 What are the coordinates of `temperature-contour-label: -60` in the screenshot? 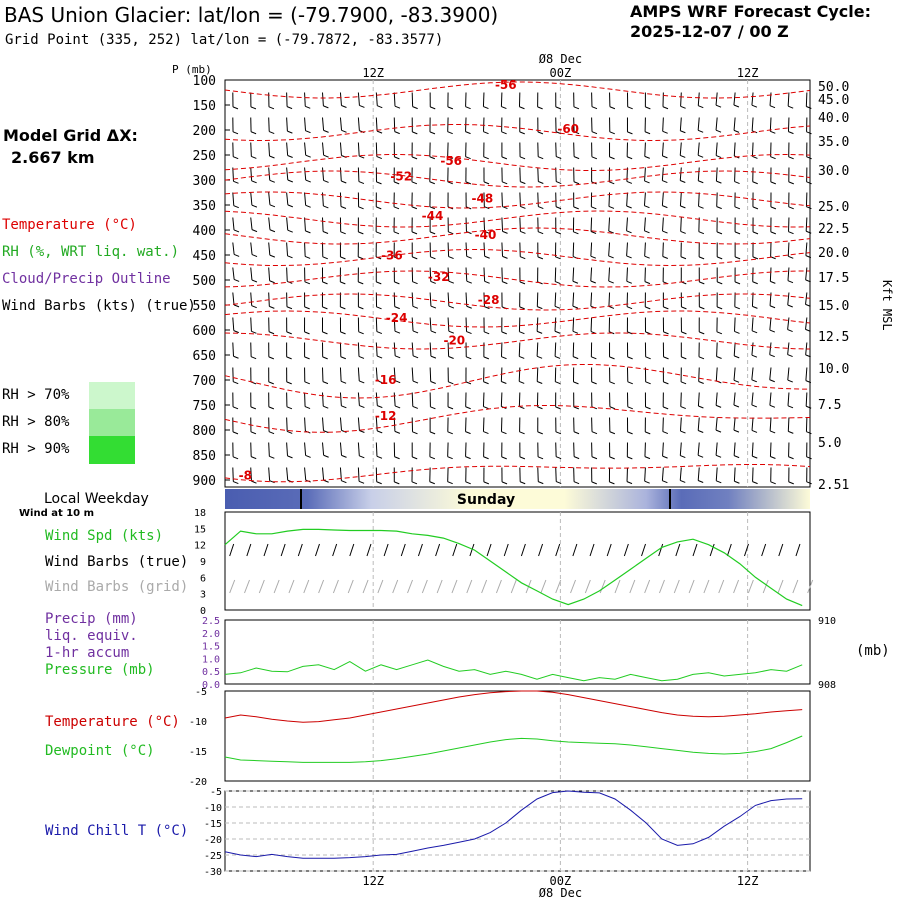 It's located at (568, 129).